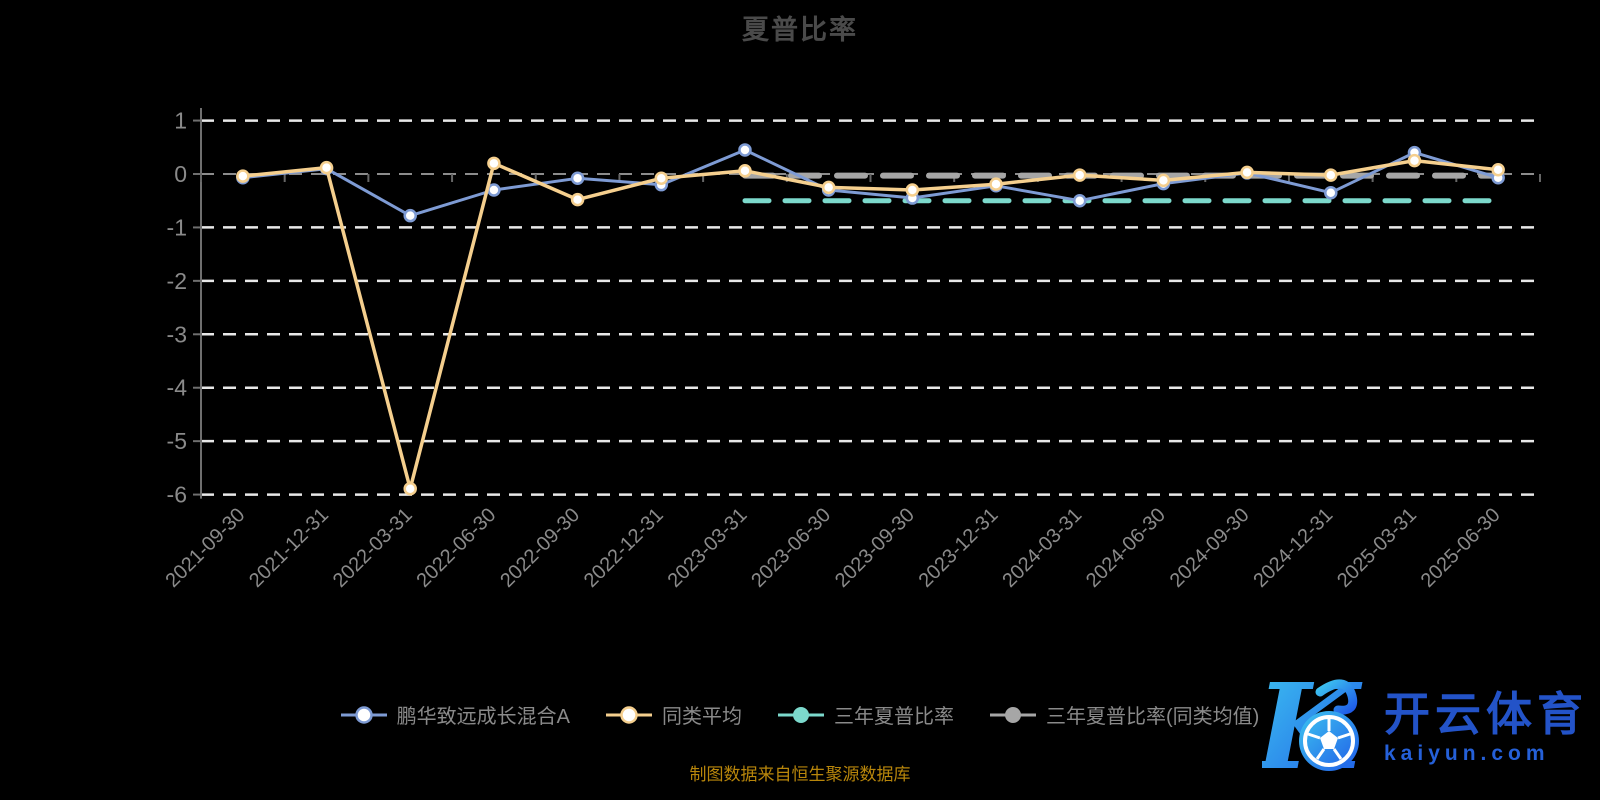 The image size is (1600, 800). I want to click on y-axis-label: -6, so click(177, 495).